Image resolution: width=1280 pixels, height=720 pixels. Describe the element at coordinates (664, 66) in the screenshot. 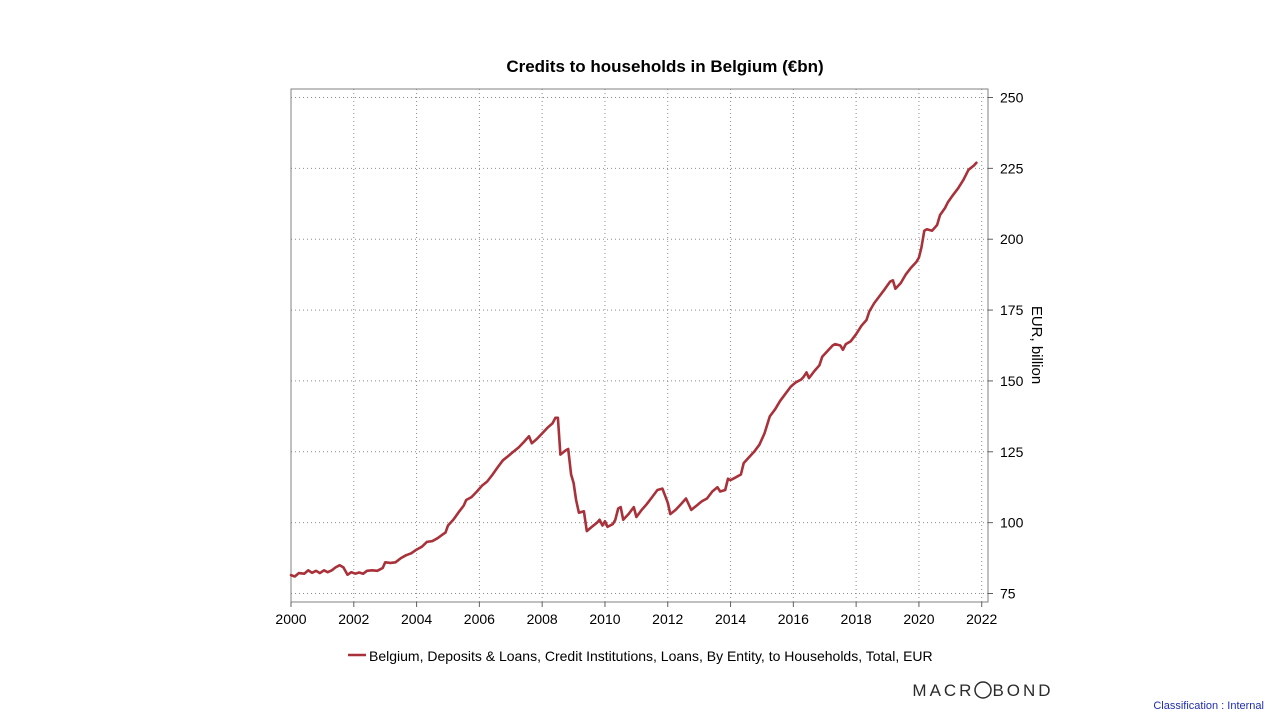

I see `chart-title: Credits to households in Belgium (€bn)` at that location.